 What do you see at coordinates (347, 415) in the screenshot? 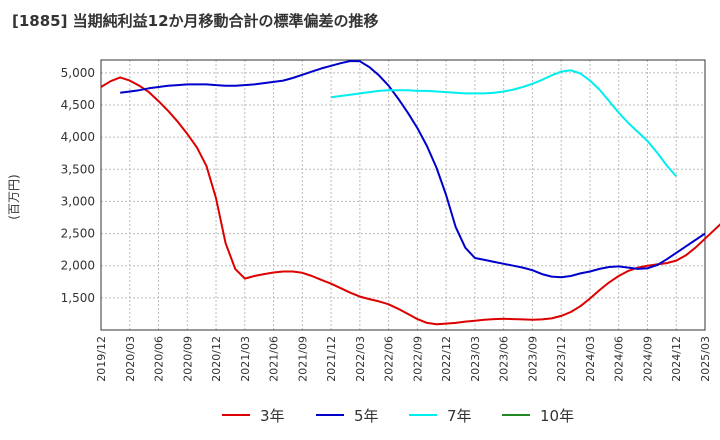
I see `legend-item-2: 5年` at bounding box center [347, 415].